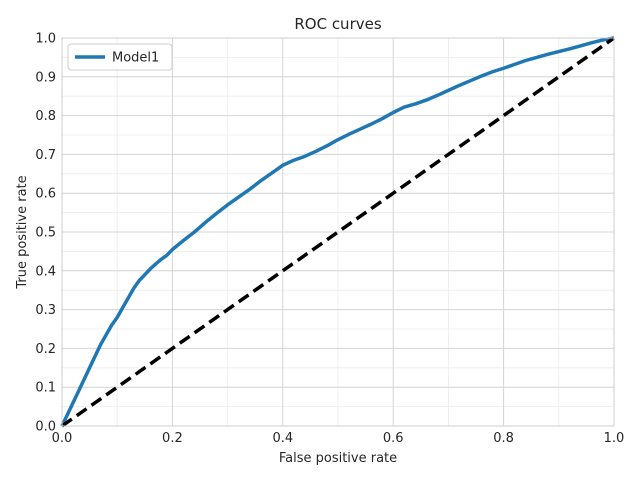 This screenshot has width=640, height=480. I want to click on legend-label-model1: Model1, so click(135, 58).